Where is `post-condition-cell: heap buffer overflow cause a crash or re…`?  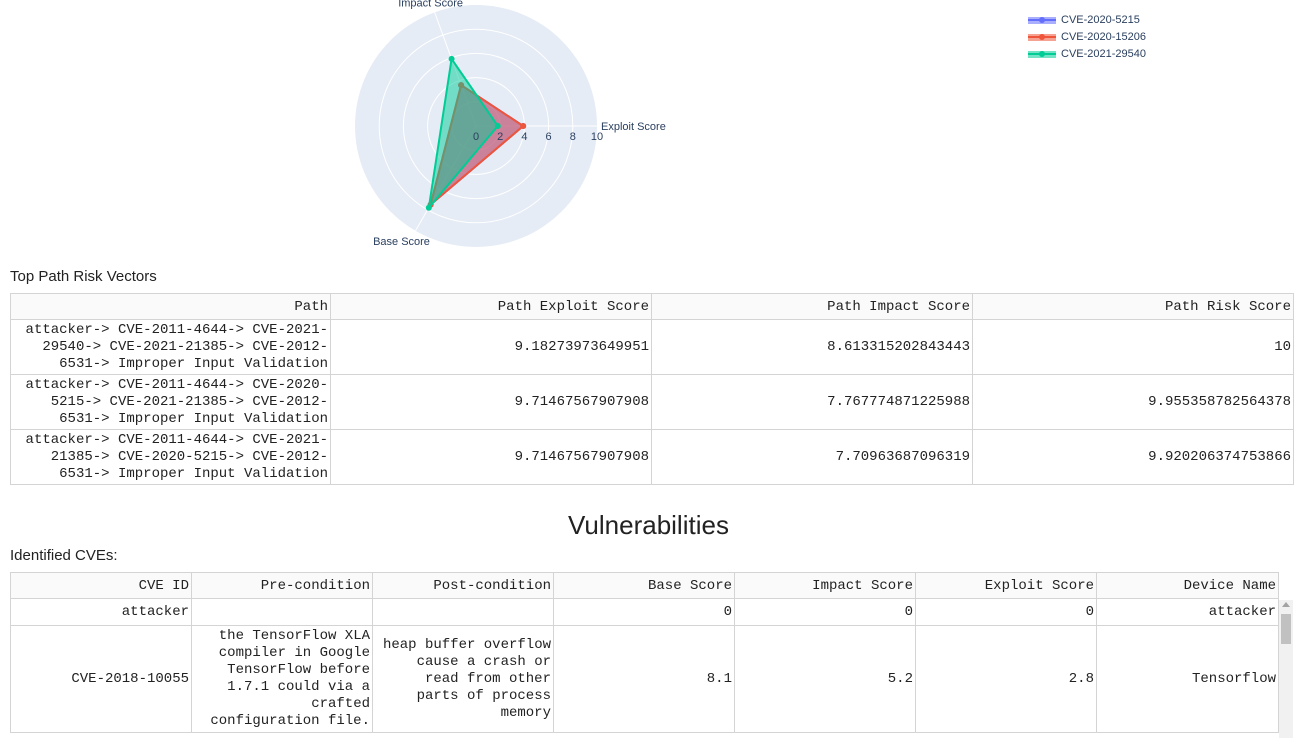 post-condition-cell: heap buffer overflow cause a crash or re… is located at coordinates (463, 679).